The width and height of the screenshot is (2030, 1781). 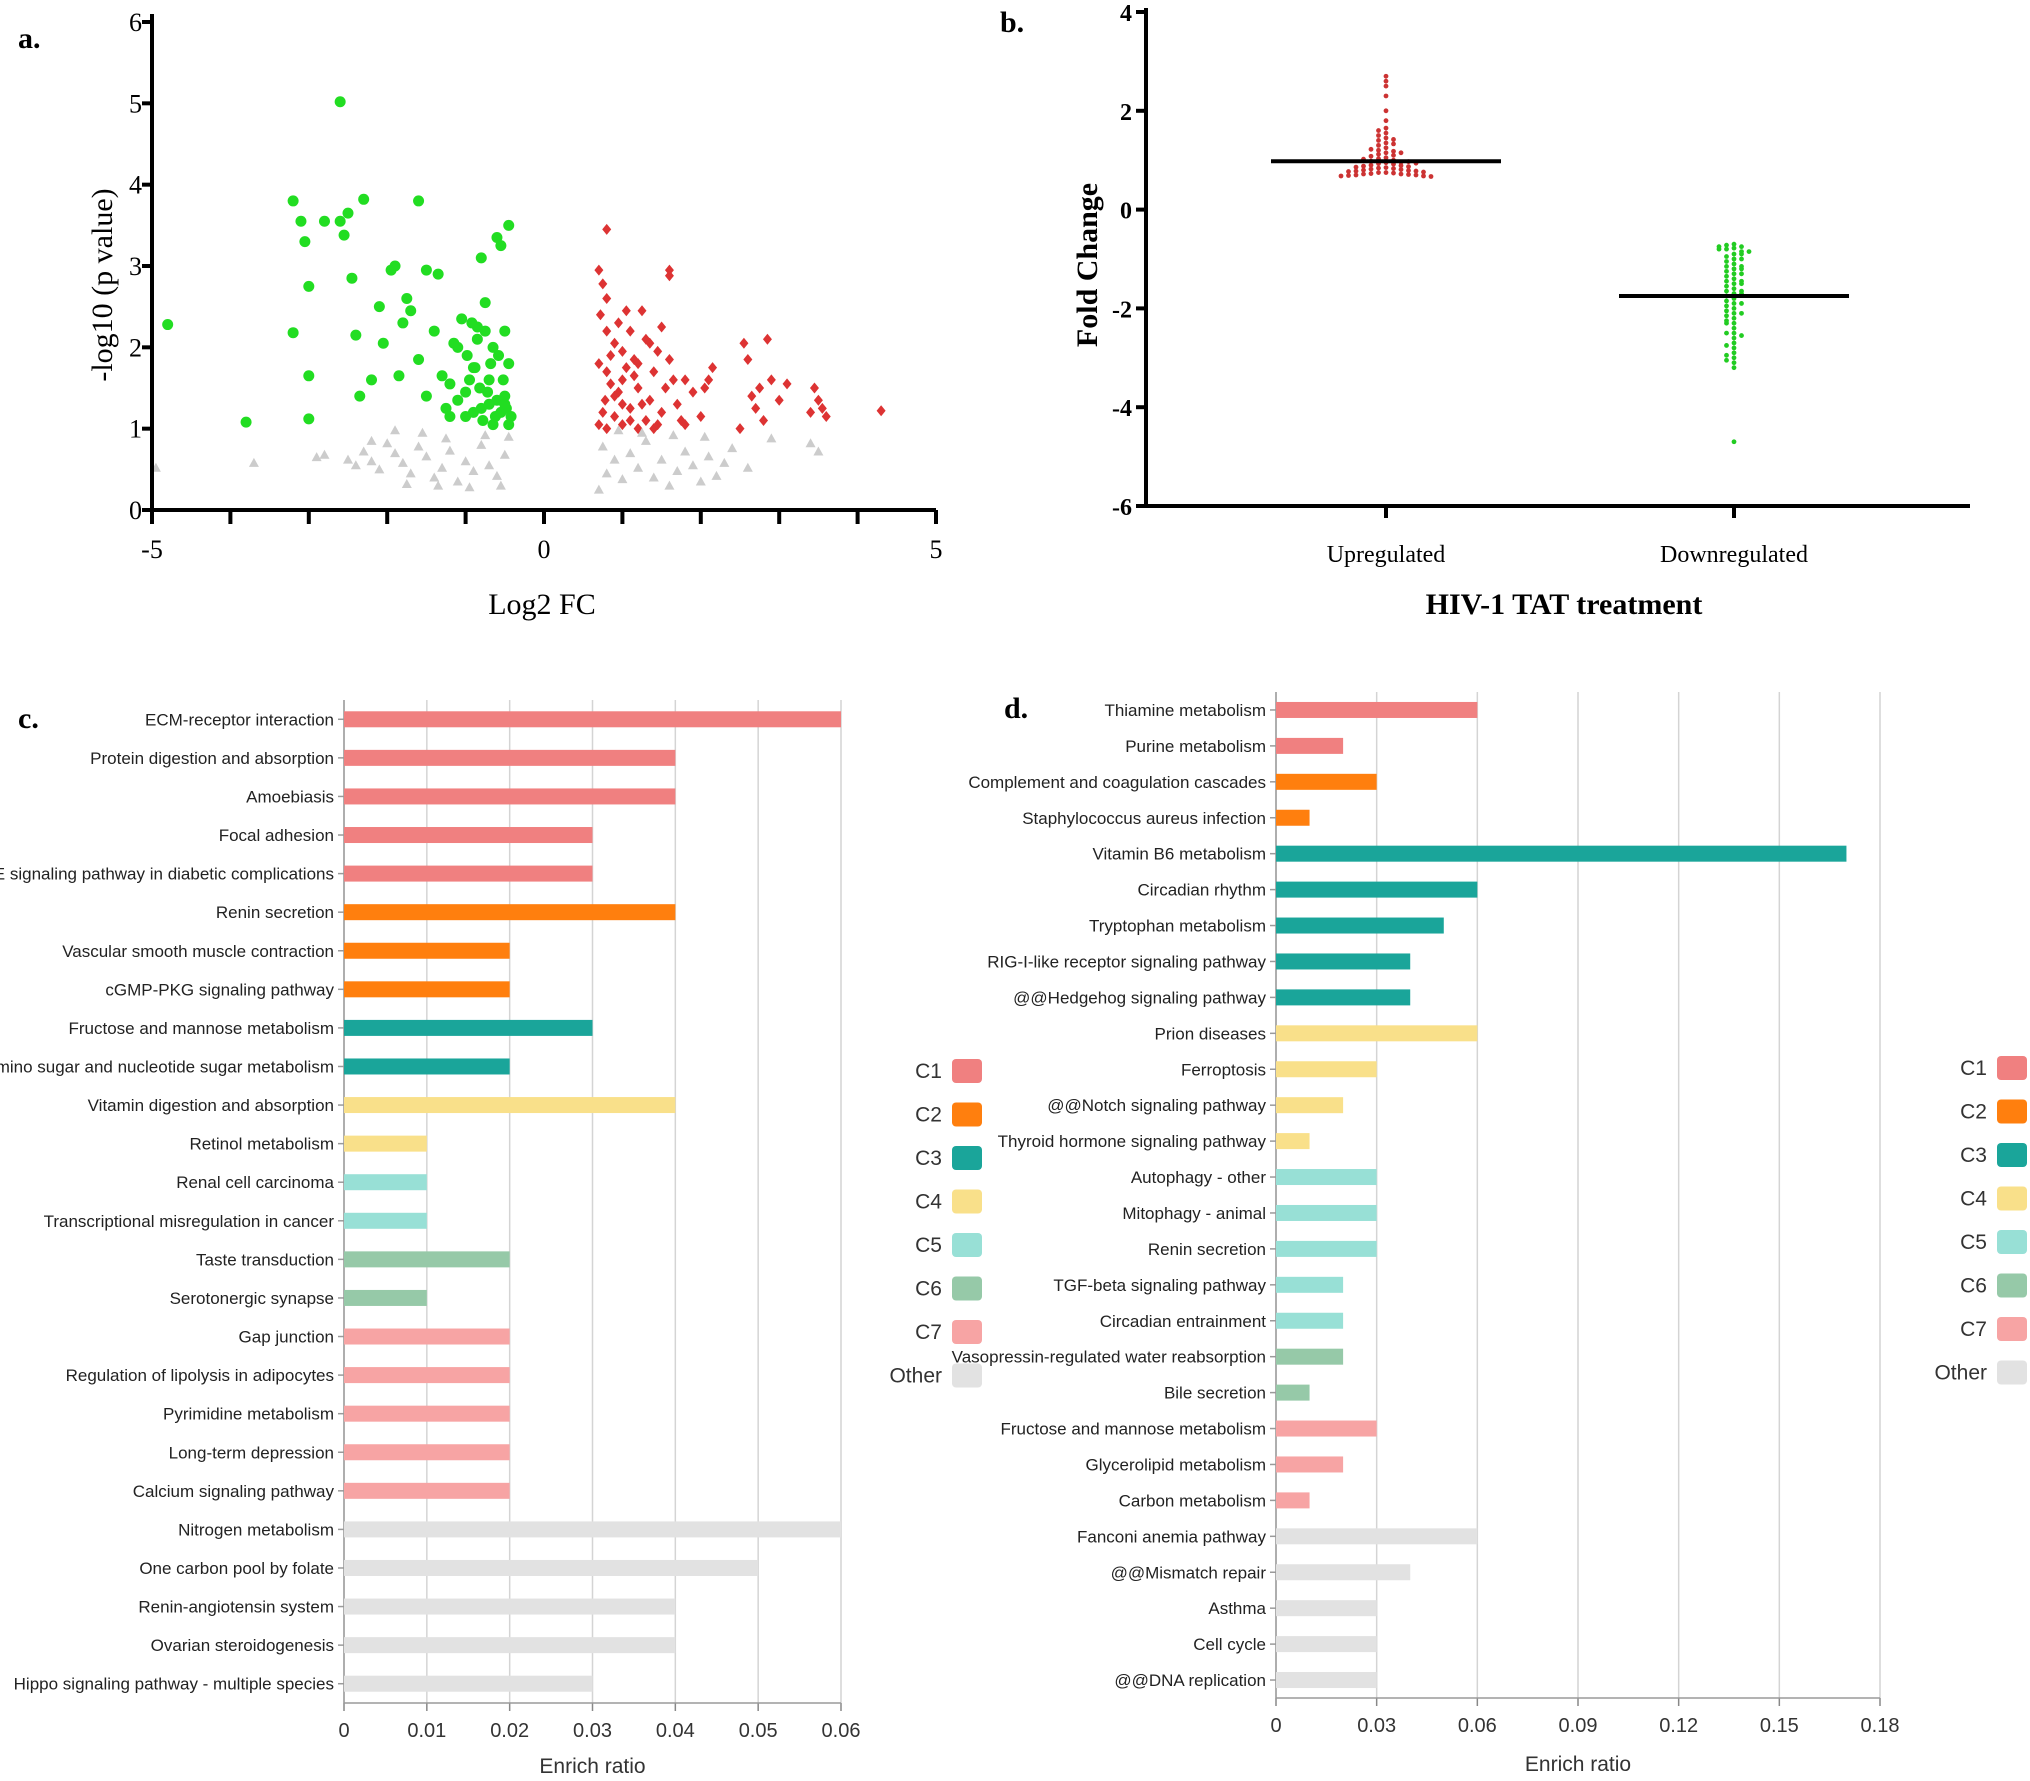 I want to click on x-category-label: Upregulated, so click(x=1386, y=555).